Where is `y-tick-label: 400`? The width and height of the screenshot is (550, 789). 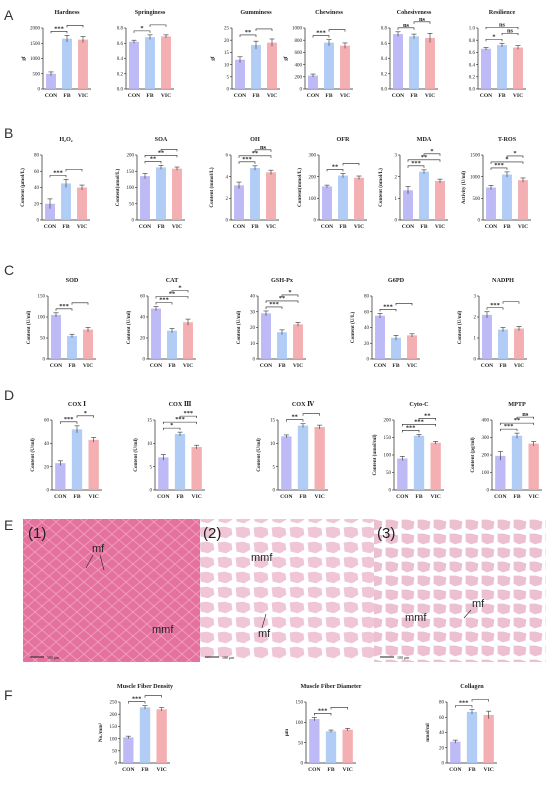
y-tick-label: 400 is located at coordinates (486, 421).